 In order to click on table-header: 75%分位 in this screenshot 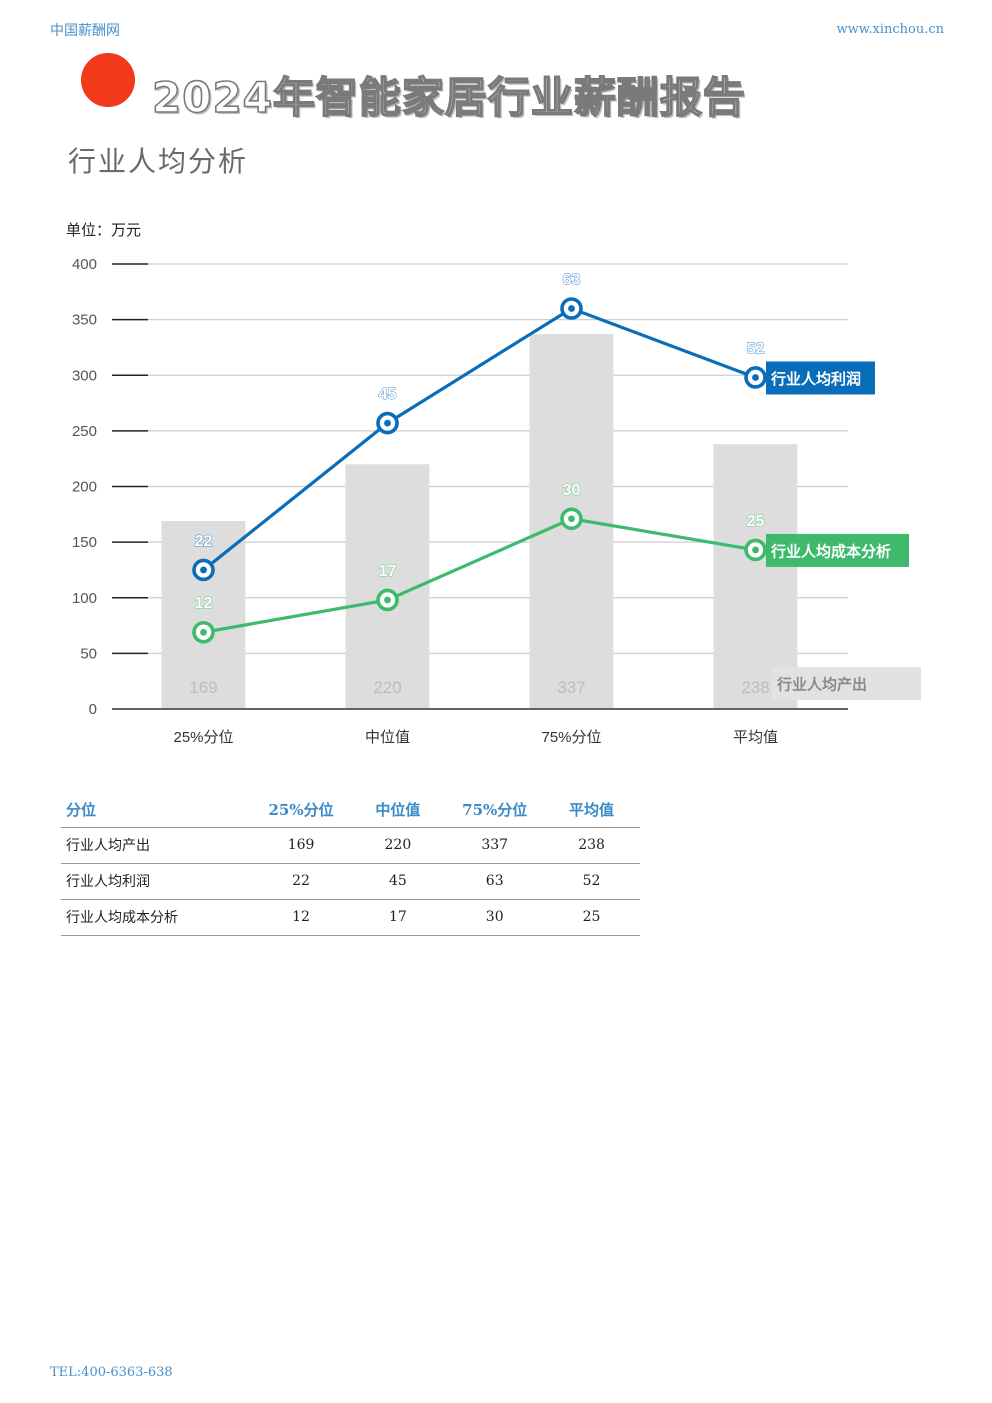, I will do `click(495, 810)`.